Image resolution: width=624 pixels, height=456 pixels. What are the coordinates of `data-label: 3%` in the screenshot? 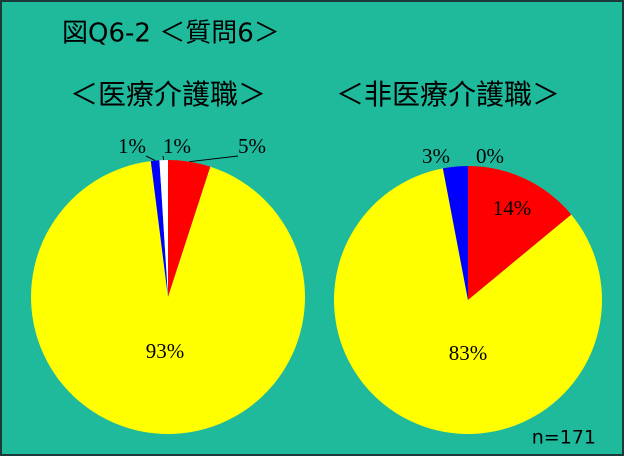 It's located at (436, 156).